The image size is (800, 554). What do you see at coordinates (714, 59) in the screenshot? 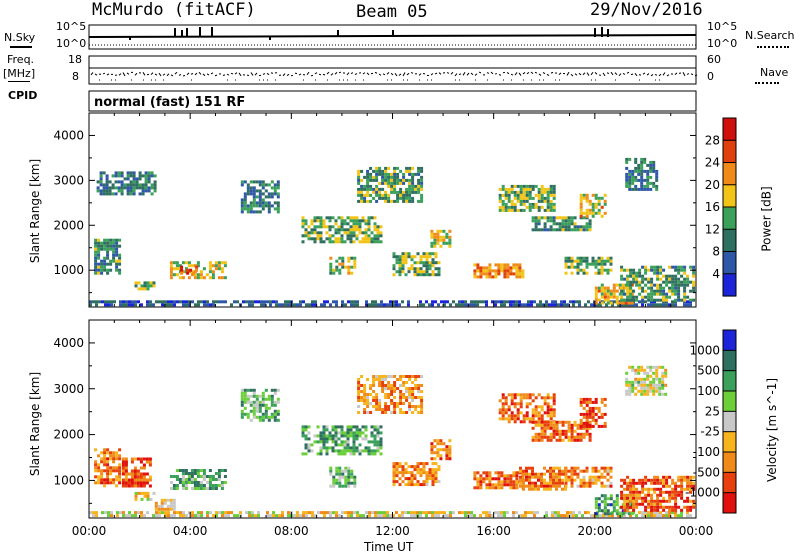
I see `nave-tick-hi: 60` at bounding box center [714, 59].